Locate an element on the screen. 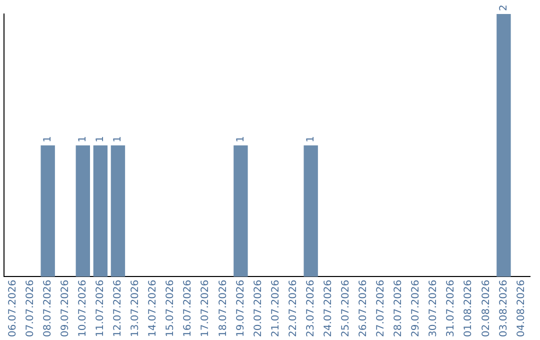 The width and height of the screenshot is (540, 340). x-tick-label: 20.07.2026 is located at coordinates (258, 309).